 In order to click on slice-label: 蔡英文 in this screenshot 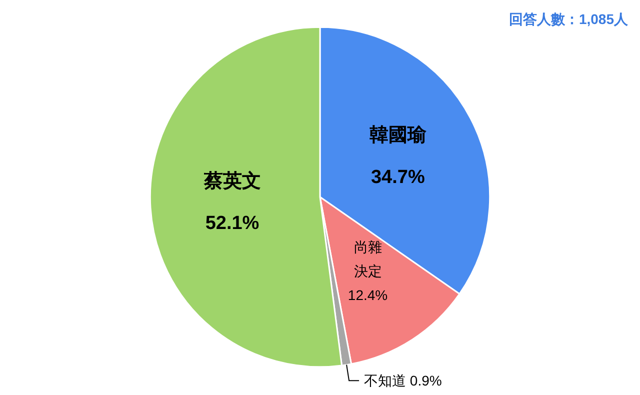, I will do `click(231, 181)`.